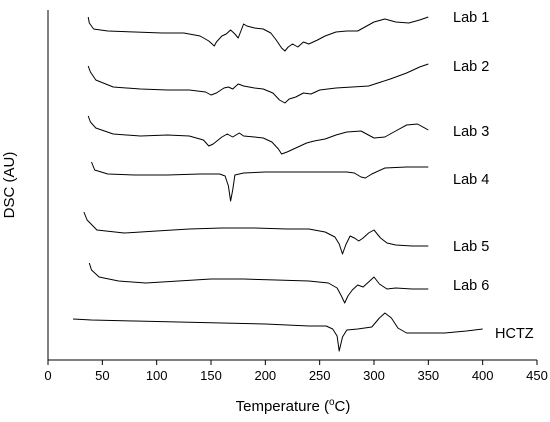  Describe the element at coordinates (296, 371) in the screenshot. I see `x-axis-ticks: 0 50 100 150 200 250 300 350 400 450` at that location.